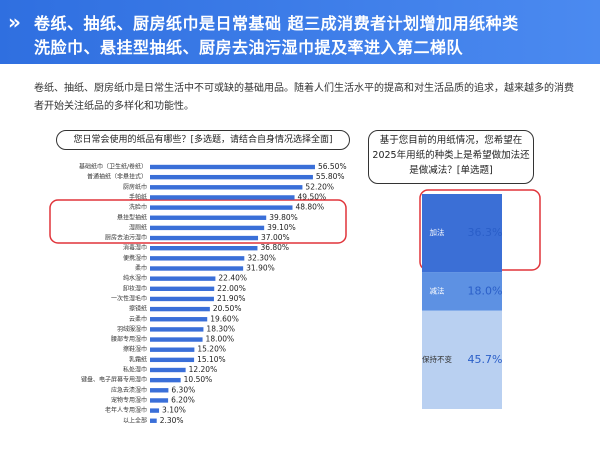 This screenshot has height=449, width=600. Describe the element at coordinates (135, 420) in the screenshot. I see `category-label: 以上全部` at that location.